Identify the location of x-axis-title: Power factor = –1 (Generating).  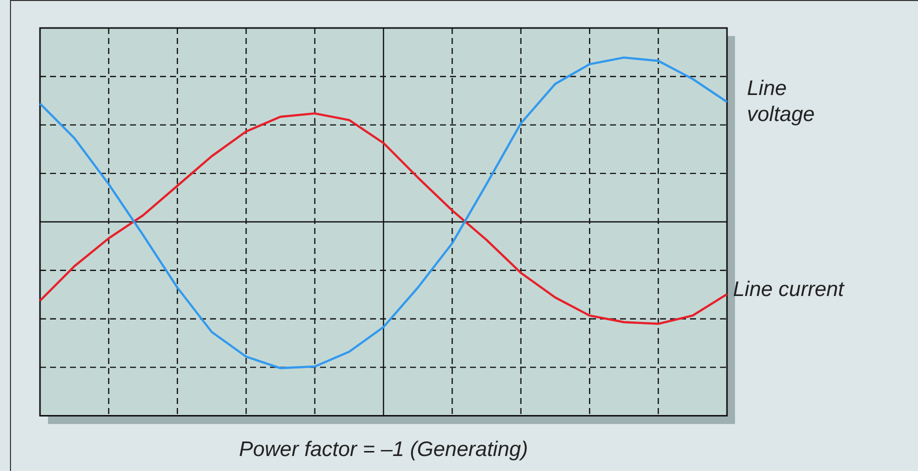
(383, 450).